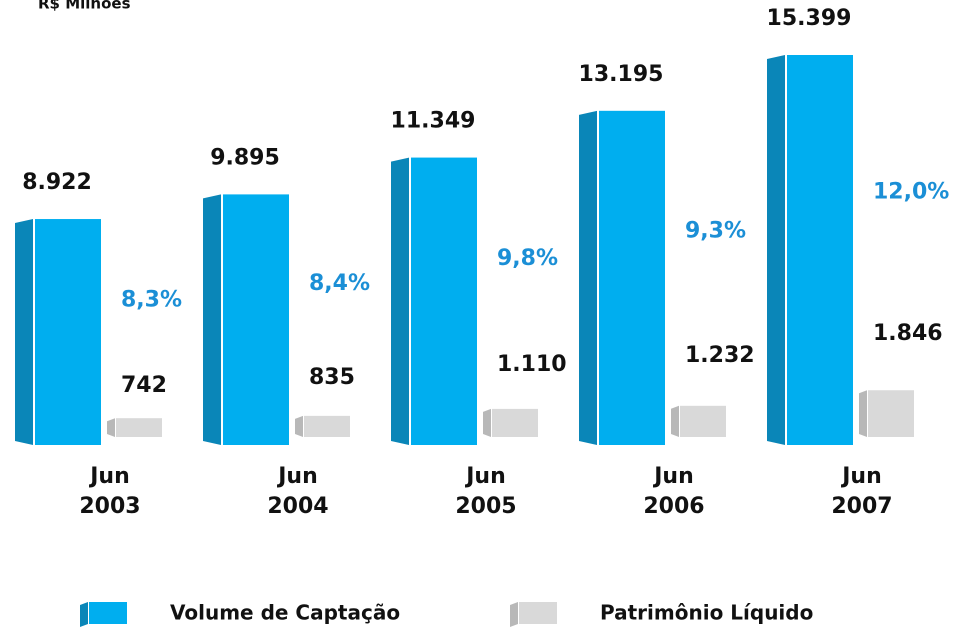 Image resolution: width=954 pixels, height=635 pixels. Describe the element at coordinates (706, 613) in the screenshot. I see `legend-label: Patrimônio Líquido` at that location.